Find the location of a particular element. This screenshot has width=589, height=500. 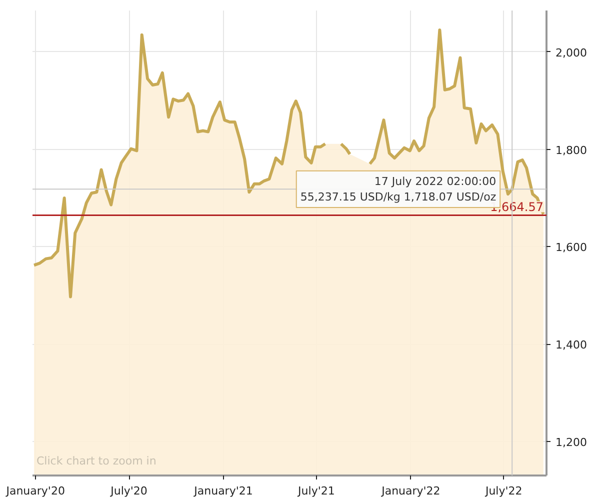

y-tick-label: 2,000 is located at coordinates (571, 53).